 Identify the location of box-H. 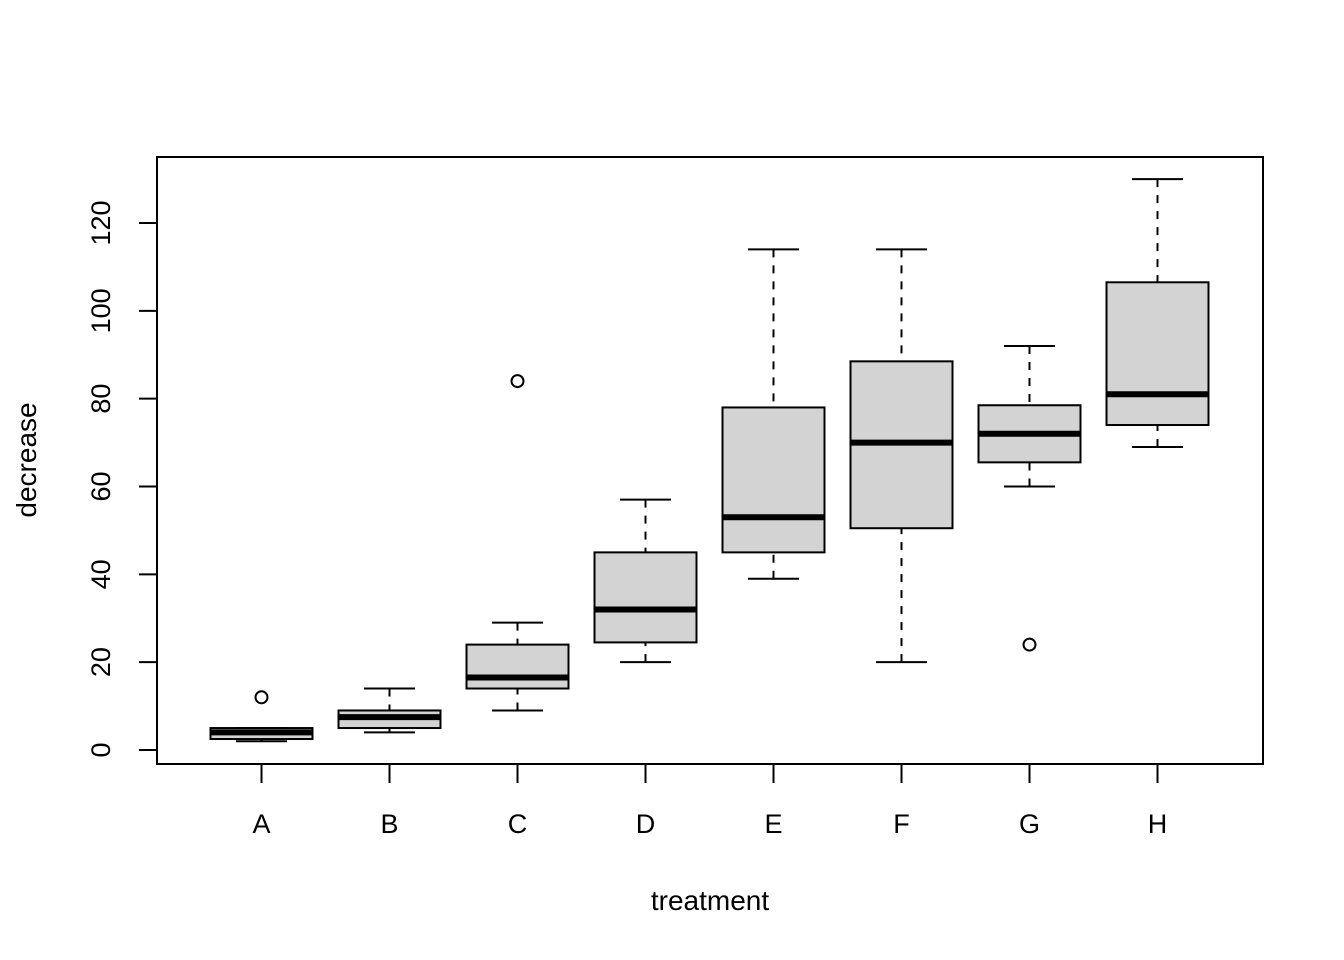
(1157, 313).